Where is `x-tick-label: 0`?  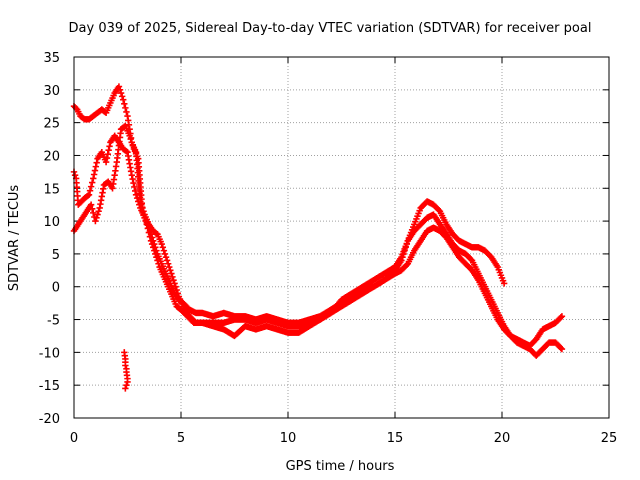 x-tick-label: 0 is located at coordinates (74, 438).